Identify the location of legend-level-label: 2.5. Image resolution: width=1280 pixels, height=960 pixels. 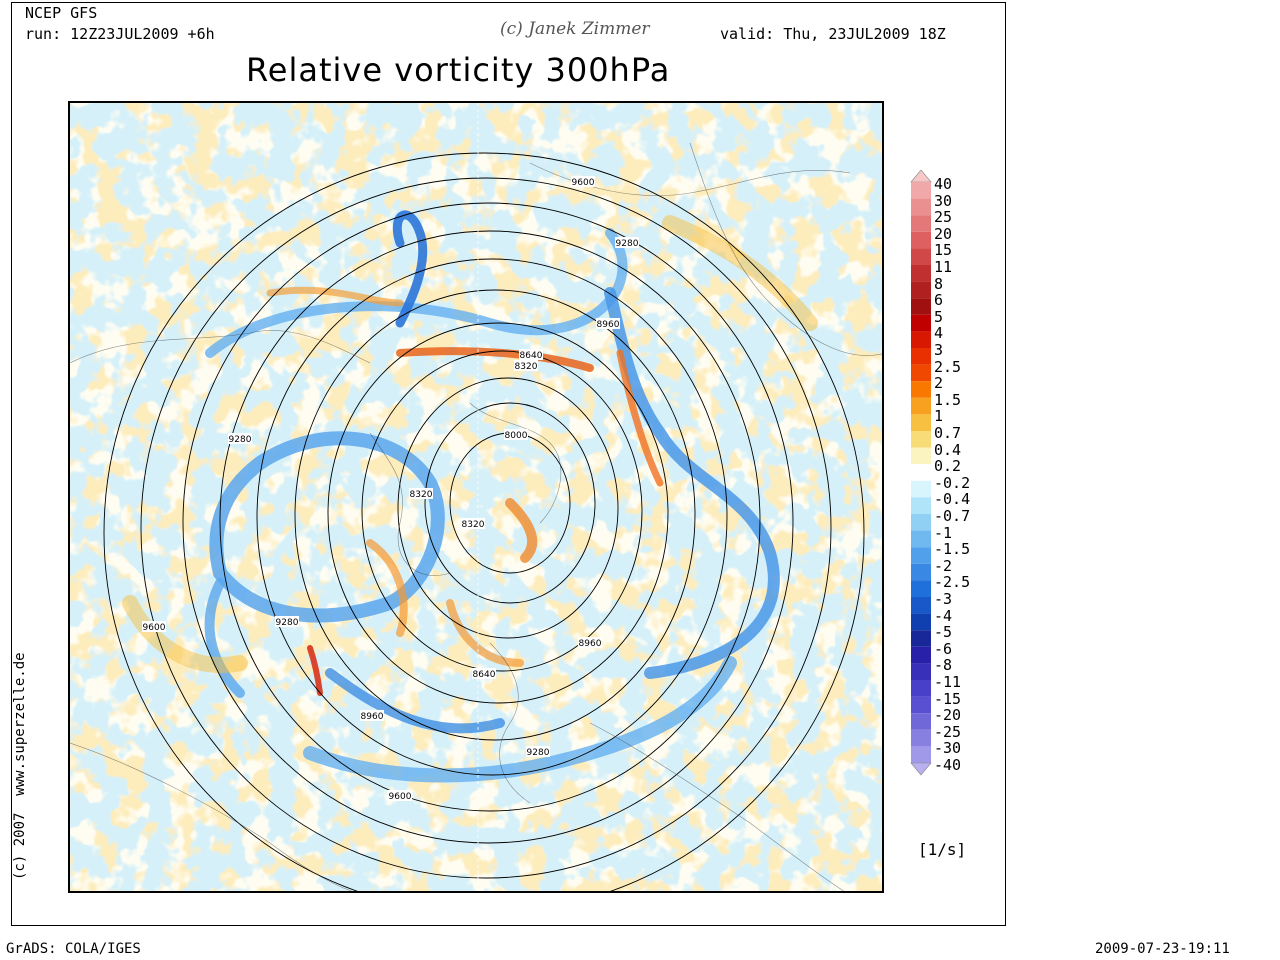
(948, 366).